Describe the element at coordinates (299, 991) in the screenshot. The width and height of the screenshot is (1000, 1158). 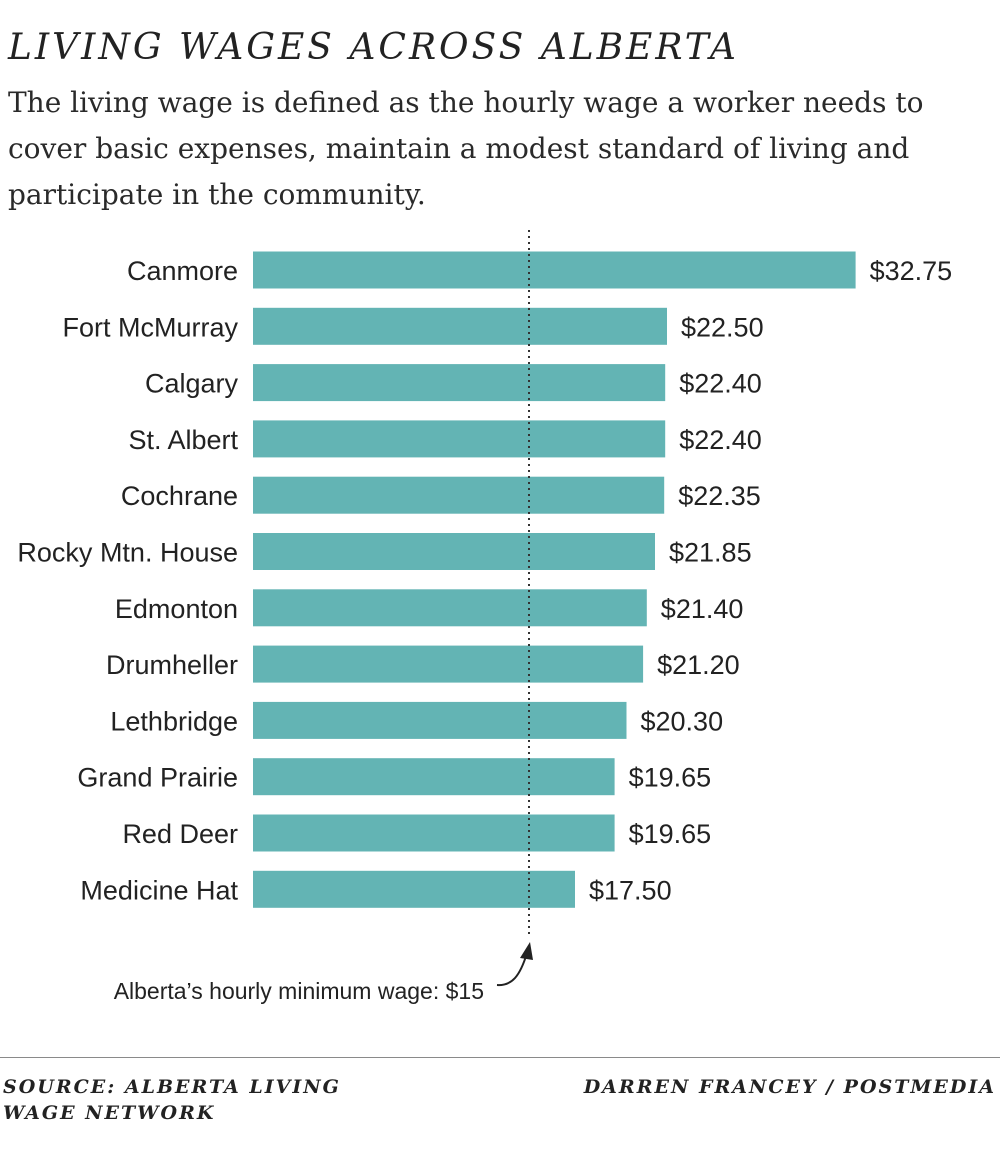
I see `reference-label: Alberta’s hourly minimum wage: $15` at that location.